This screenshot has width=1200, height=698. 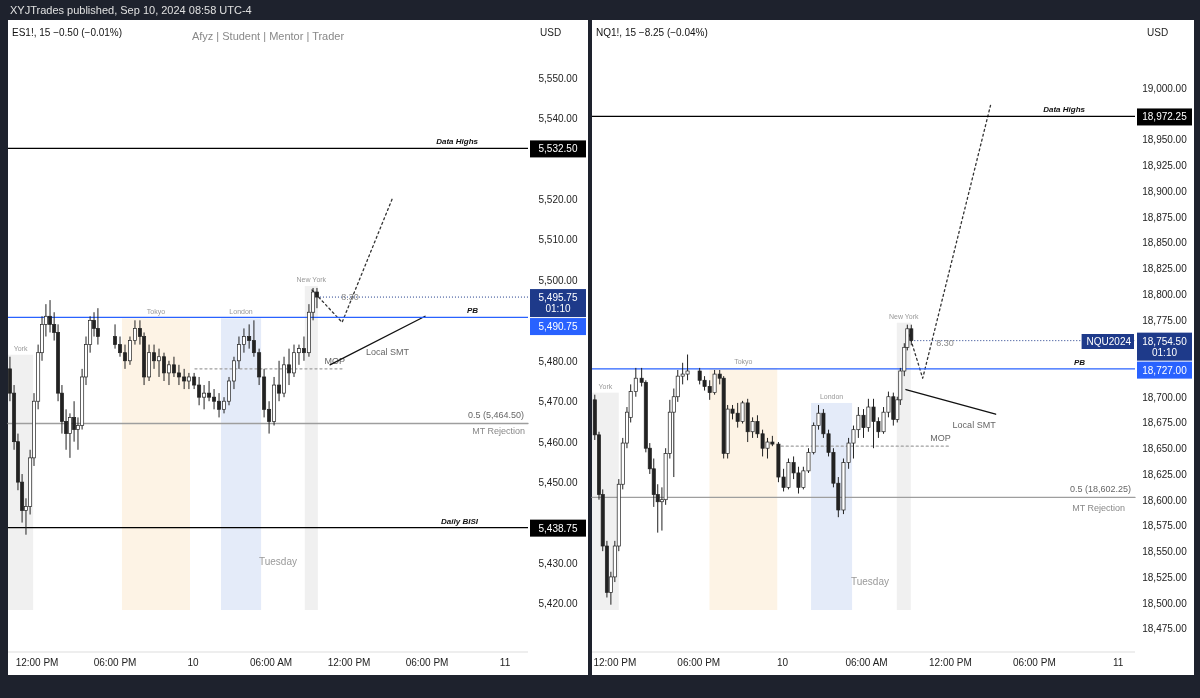 What do you see at coordinates (1165, 346) in the screenshot?
I see `annotation: 18,754.50 01:10` at bounding box center [1165, 346].